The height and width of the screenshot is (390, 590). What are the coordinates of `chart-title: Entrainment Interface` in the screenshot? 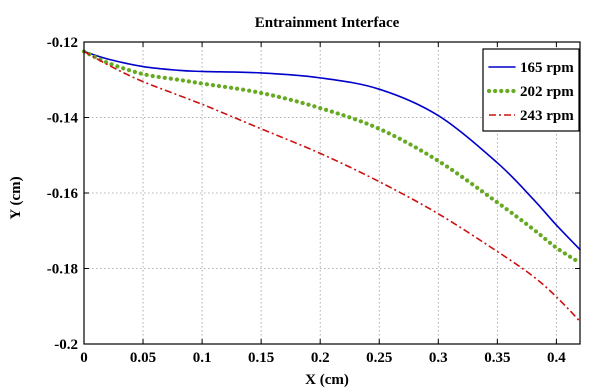 It's located at (327, 23).